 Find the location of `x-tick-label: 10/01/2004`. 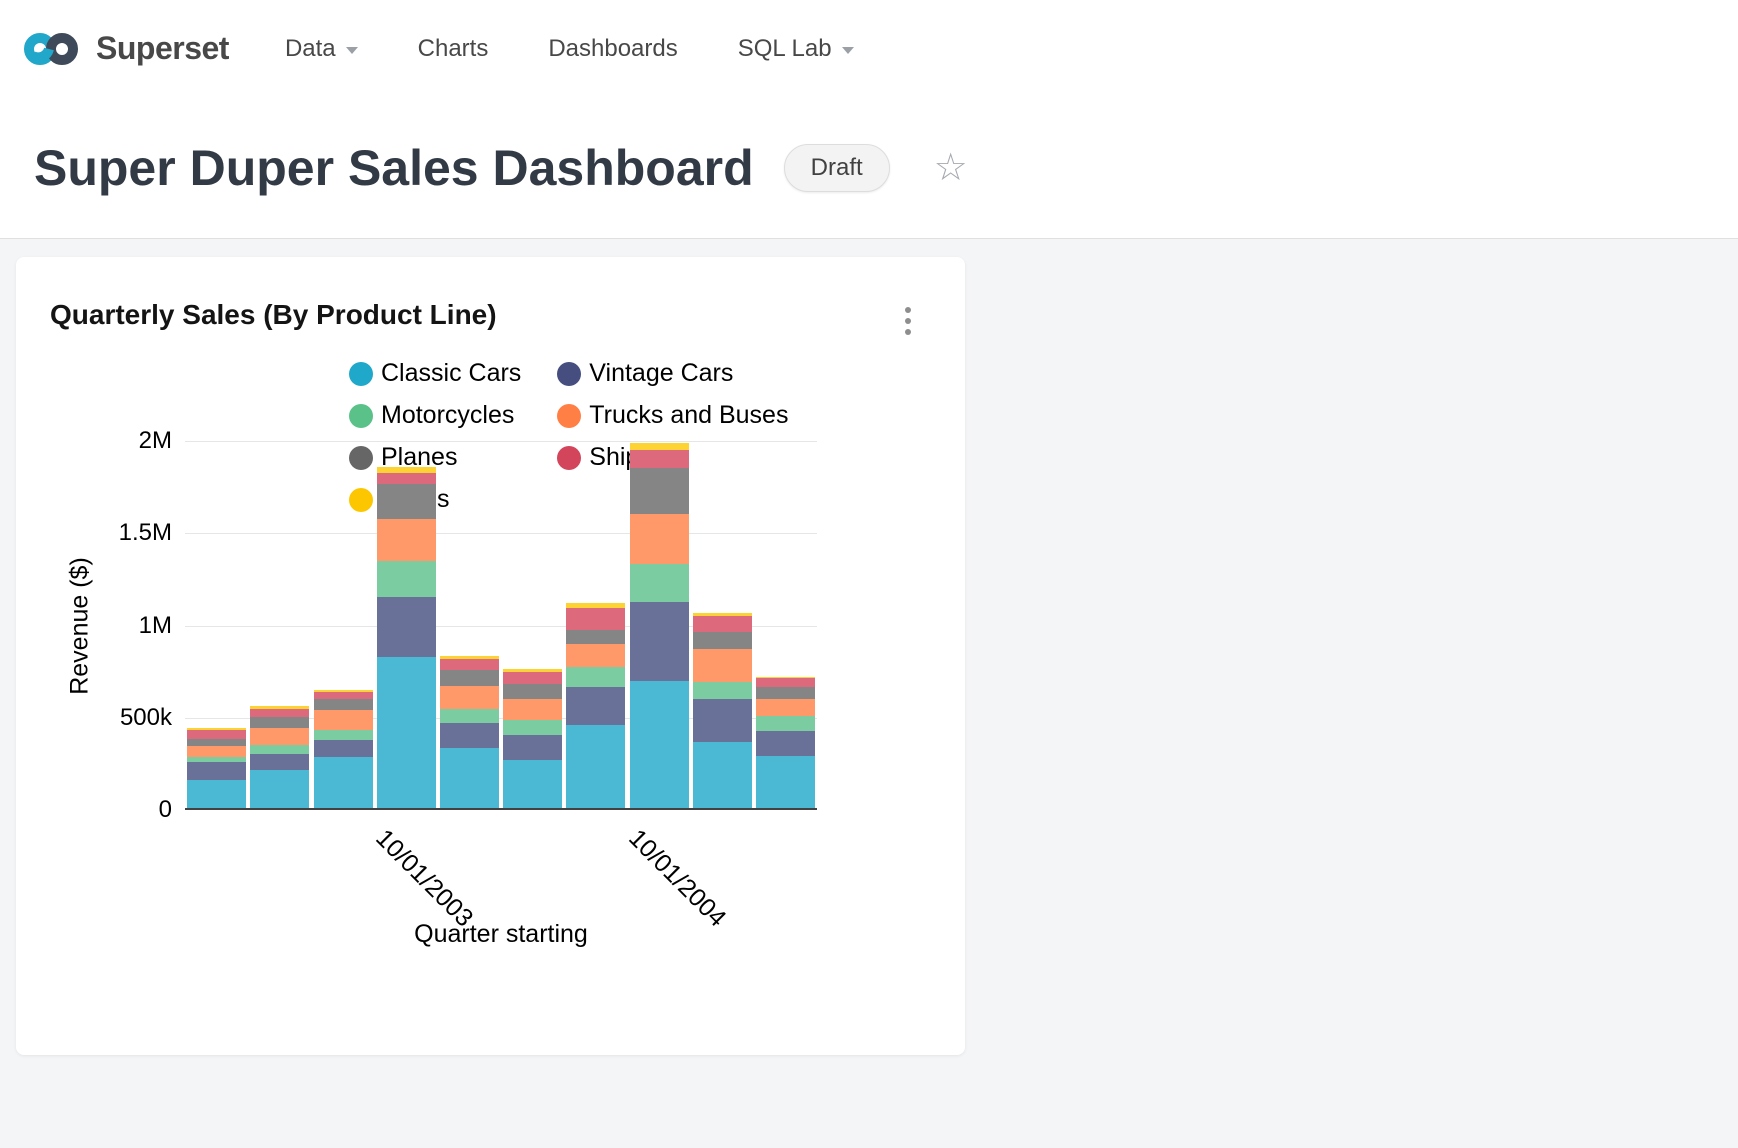

x-tick-label: 10/01/2004 is located at coordinates (677, 878).